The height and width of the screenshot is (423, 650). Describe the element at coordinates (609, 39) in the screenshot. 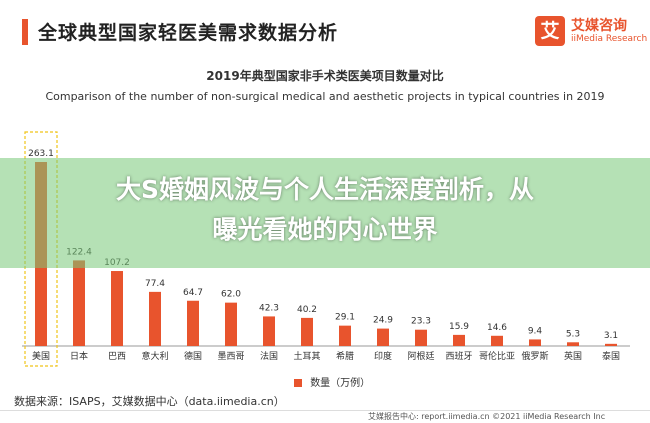

I see `logo-name-en: iiMedia Research` at that location.